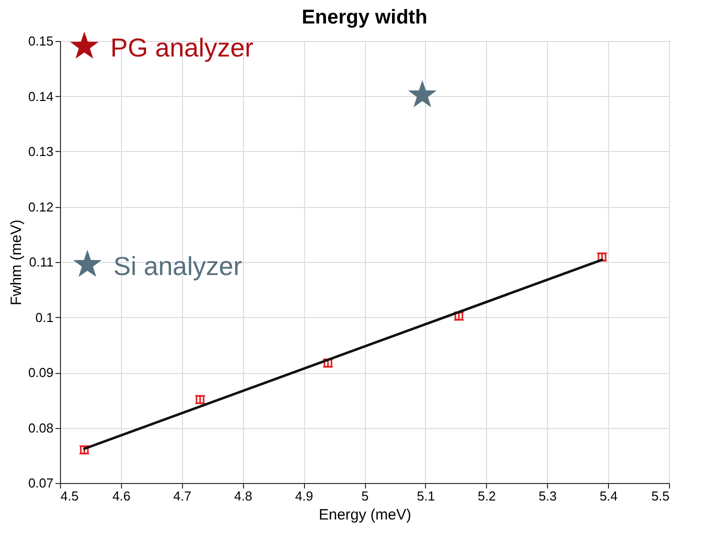 The image size is (703, 546). Describe the element at coordinates (44, 317) in the screenshot. I see `y-tick-label: 0.1` at that location.